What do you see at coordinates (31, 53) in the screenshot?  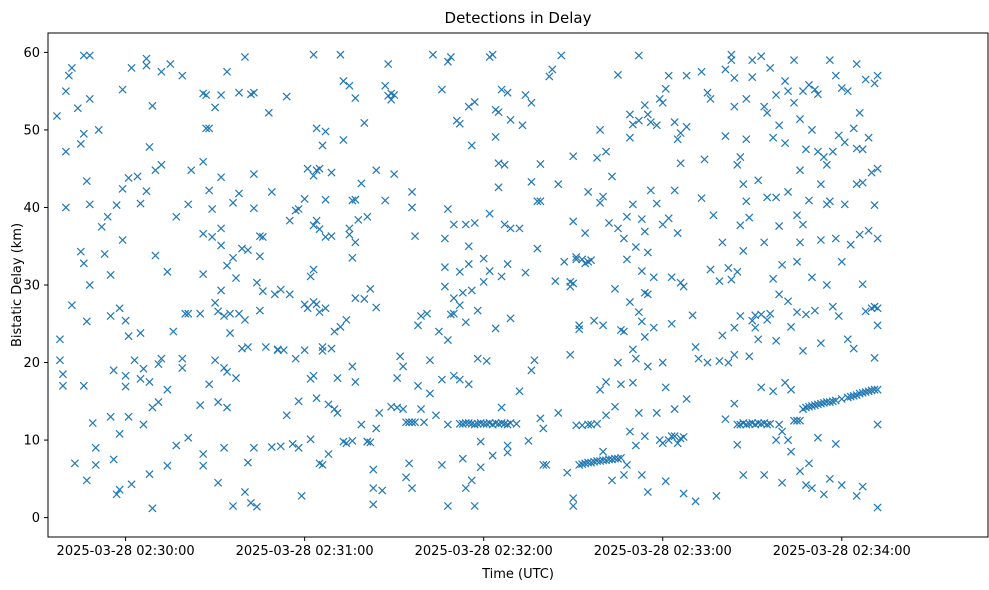 I see `y-tick-label: 60` at bounding box center [31, 53].